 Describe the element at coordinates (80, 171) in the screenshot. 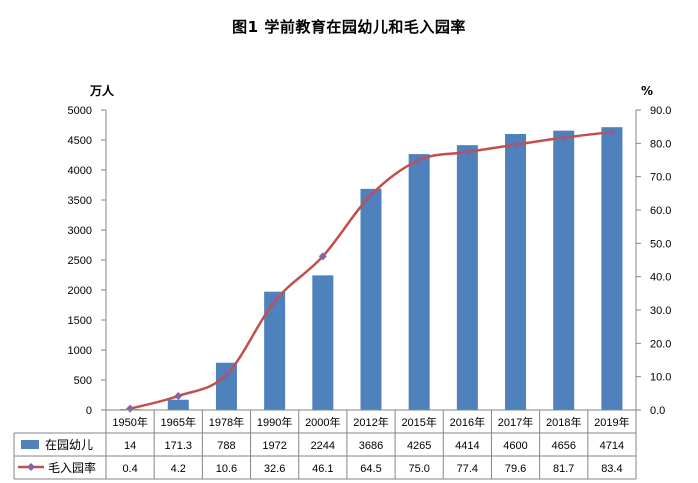

I see `y-left-tick-label: 4000` at that location.